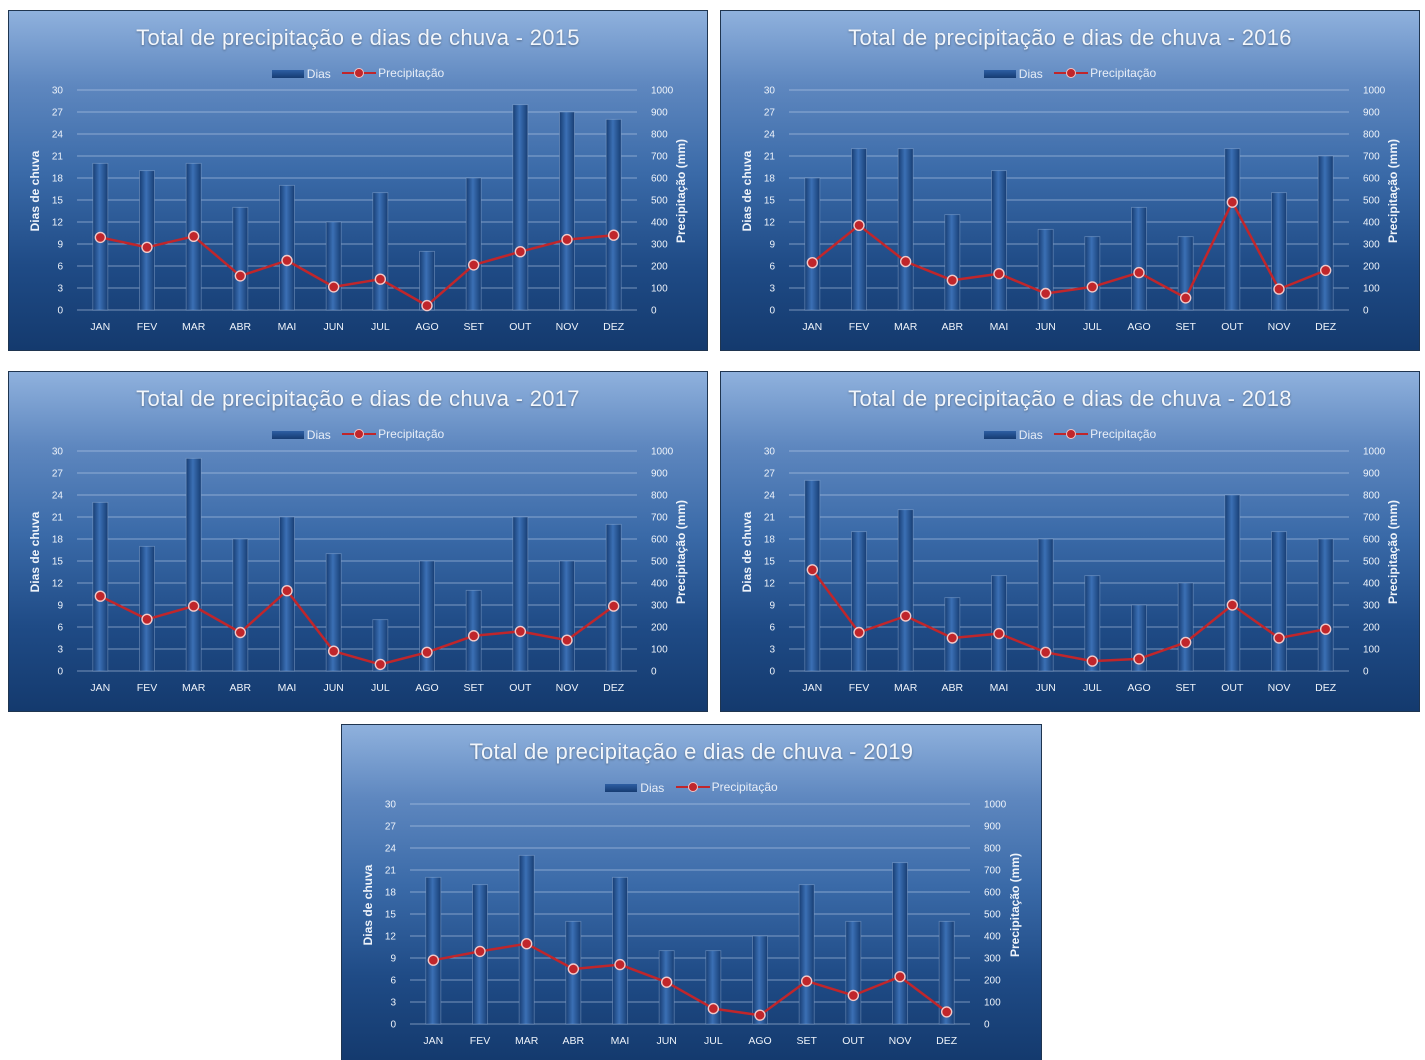 This screenshot has width=1425, height=1060. What do you see at coordinates (1013, 74) in the screenshot?
I see `legend-item-dias: Dias` at bounding box center [1013, 74].